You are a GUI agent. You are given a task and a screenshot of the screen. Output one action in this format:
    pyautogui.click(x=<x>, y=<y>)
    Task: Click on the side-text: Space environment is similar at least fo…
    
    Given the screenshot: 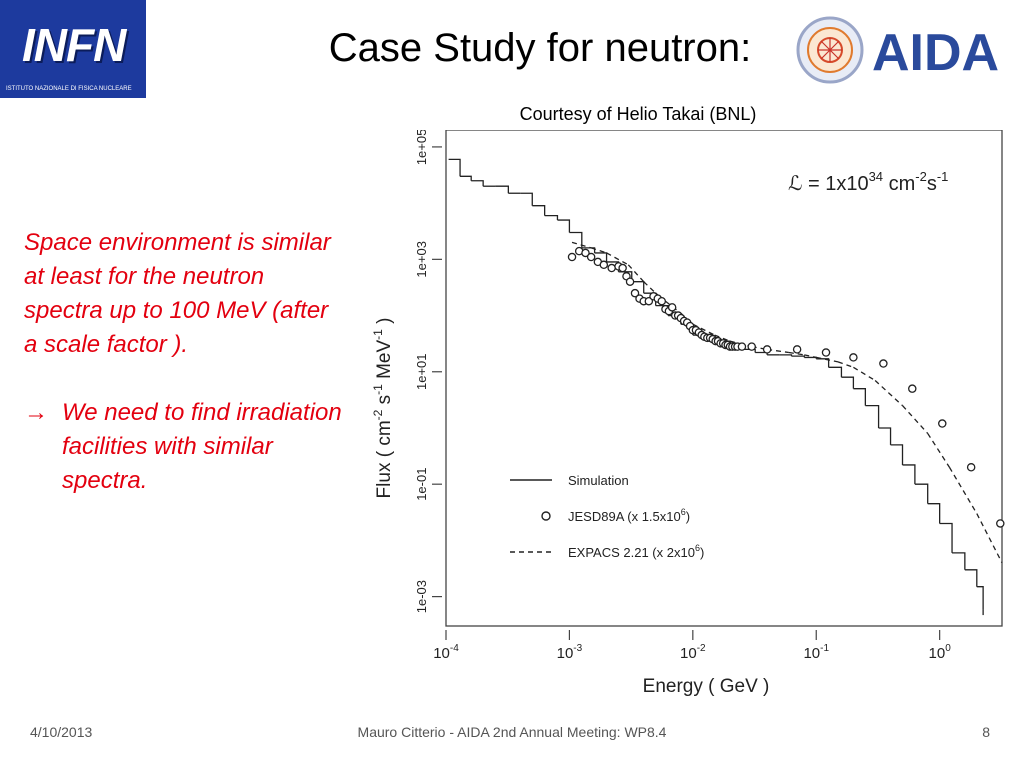 What is the action you would take?
    pyautogui.click(x=184, y=362)
    